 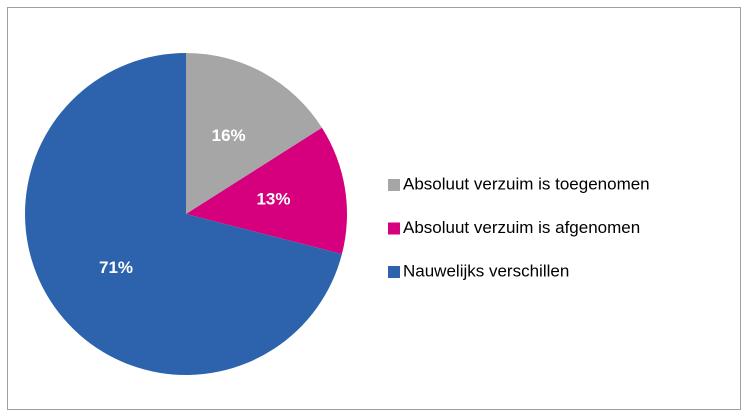 What do you see at coordinates (273, 199) in the screenshot?
I see `slice-label: 13%` at bounding box center [273, 199].